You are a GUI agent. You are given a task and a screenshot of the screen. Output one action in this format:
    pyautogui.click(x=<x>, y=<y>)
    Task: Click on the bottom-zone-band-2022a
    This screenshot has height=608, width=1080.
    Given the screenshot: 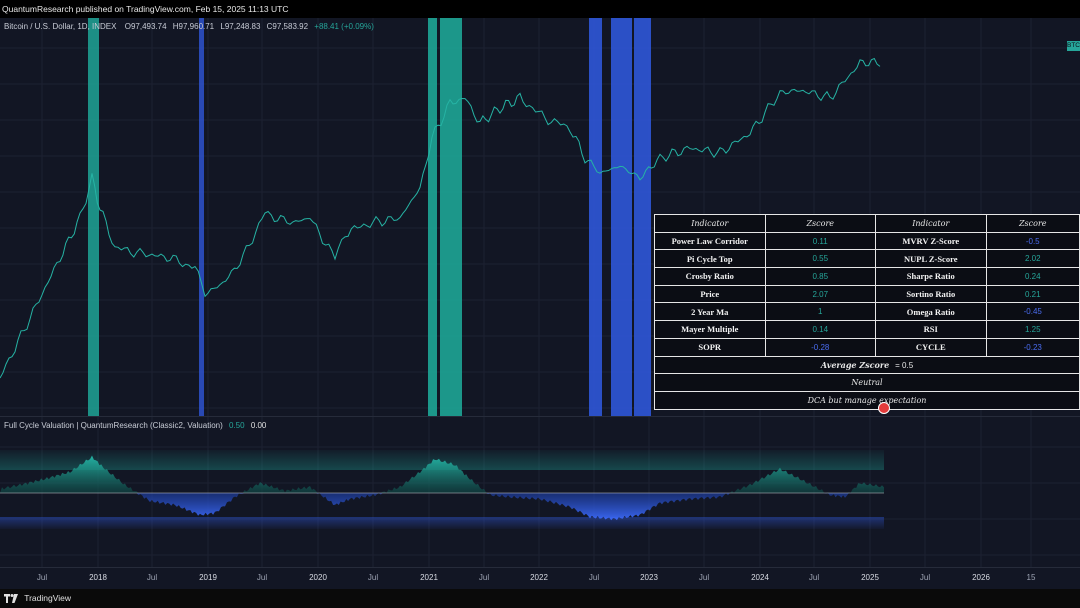 What is the action you would take?
    pyautogui.click(x=595, y=217)
    